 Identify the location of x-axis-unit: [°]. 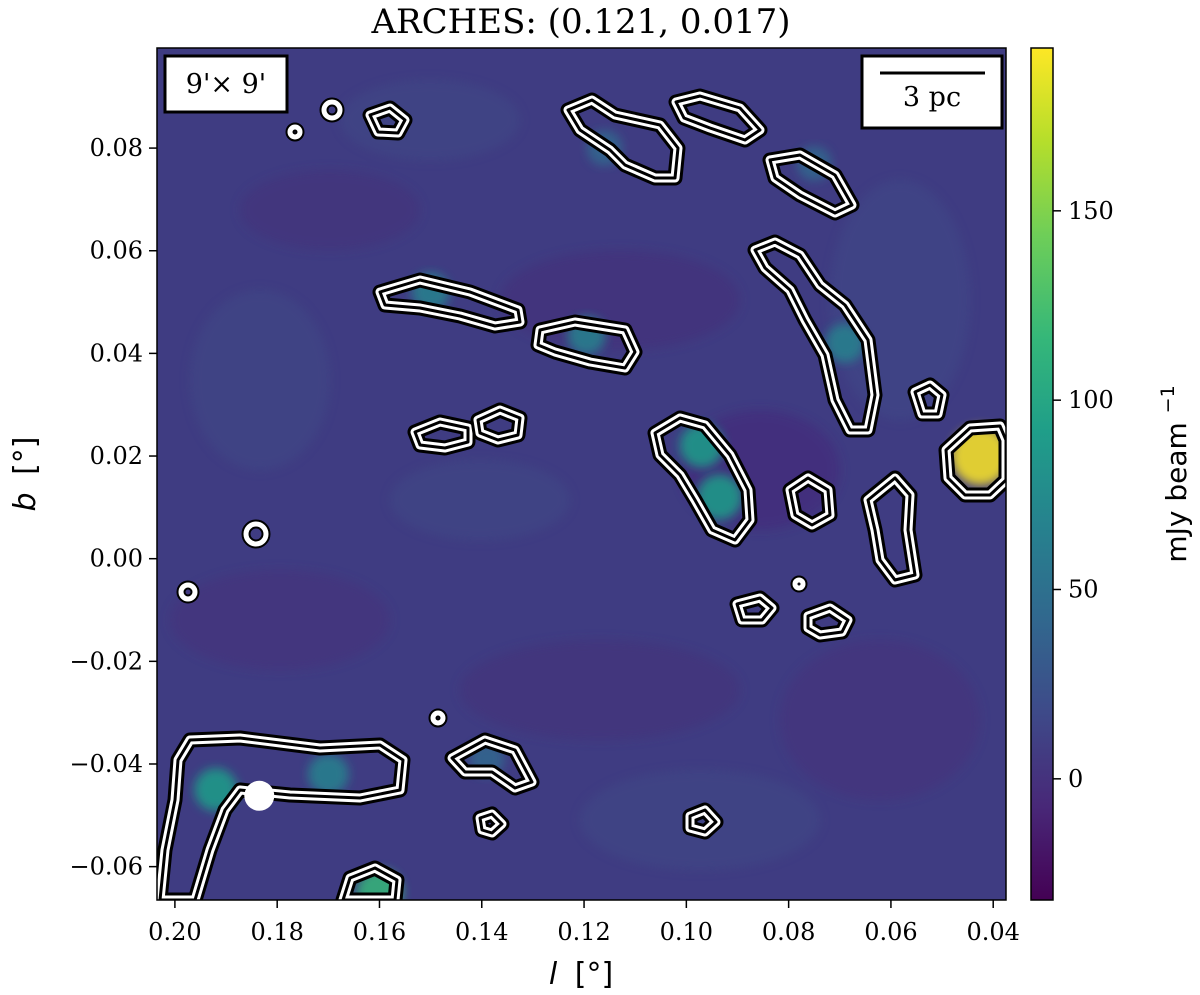
(594, 974).